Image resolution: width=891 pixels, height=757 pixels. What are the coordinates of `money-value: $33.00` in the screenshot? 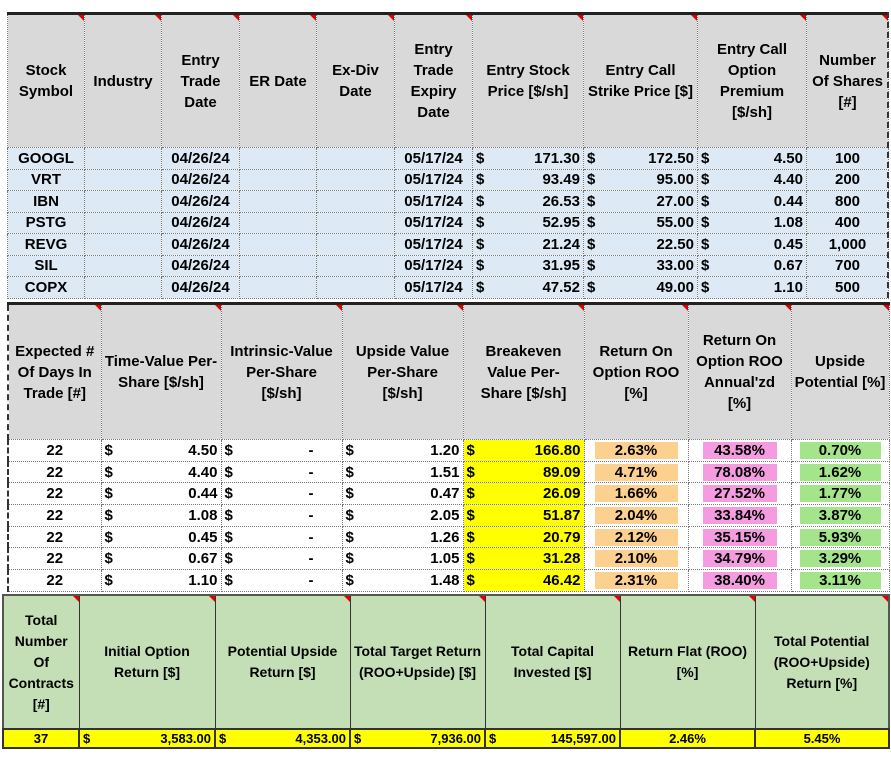 It's located at (640, 265).